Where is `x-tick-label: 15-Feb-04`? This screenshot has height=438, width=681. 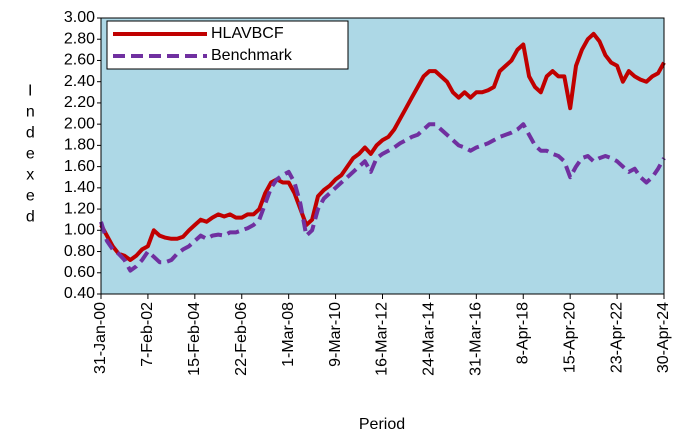 x-tick-label: 15-Feb-04 is located at coordinates (194, 339).